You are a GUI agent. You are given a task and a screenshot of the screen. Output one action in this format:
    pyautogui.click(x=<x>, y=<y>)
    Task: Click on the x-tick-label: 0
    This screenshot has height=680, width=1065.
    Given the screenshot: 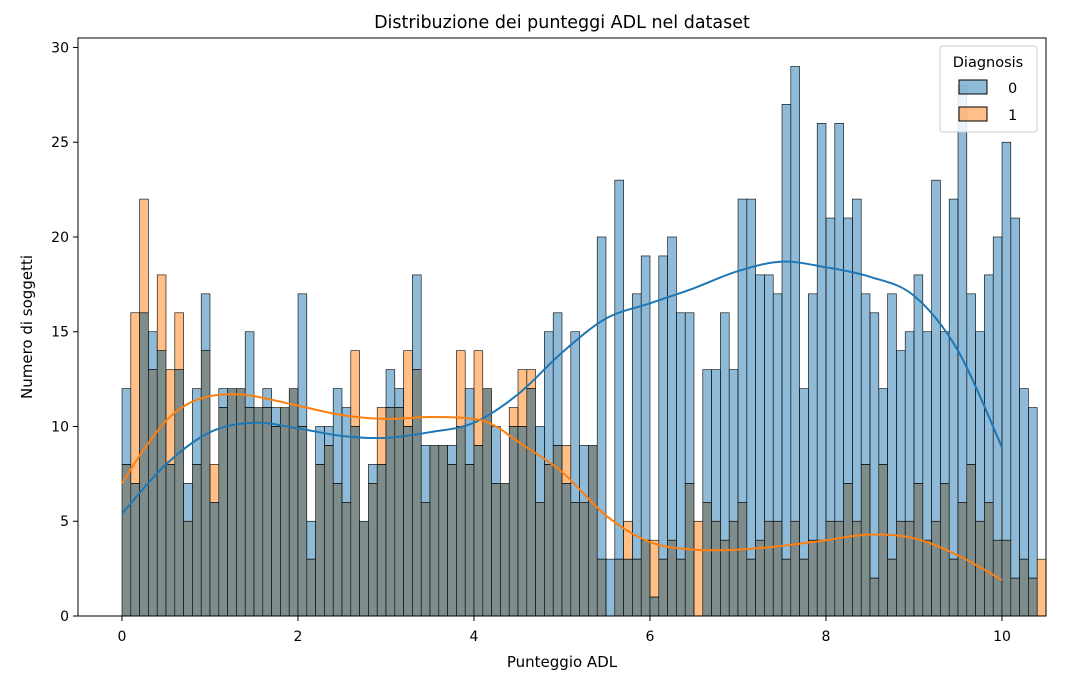 What is the action you would take?
    pyautogui.click(x=122, y=637)
    